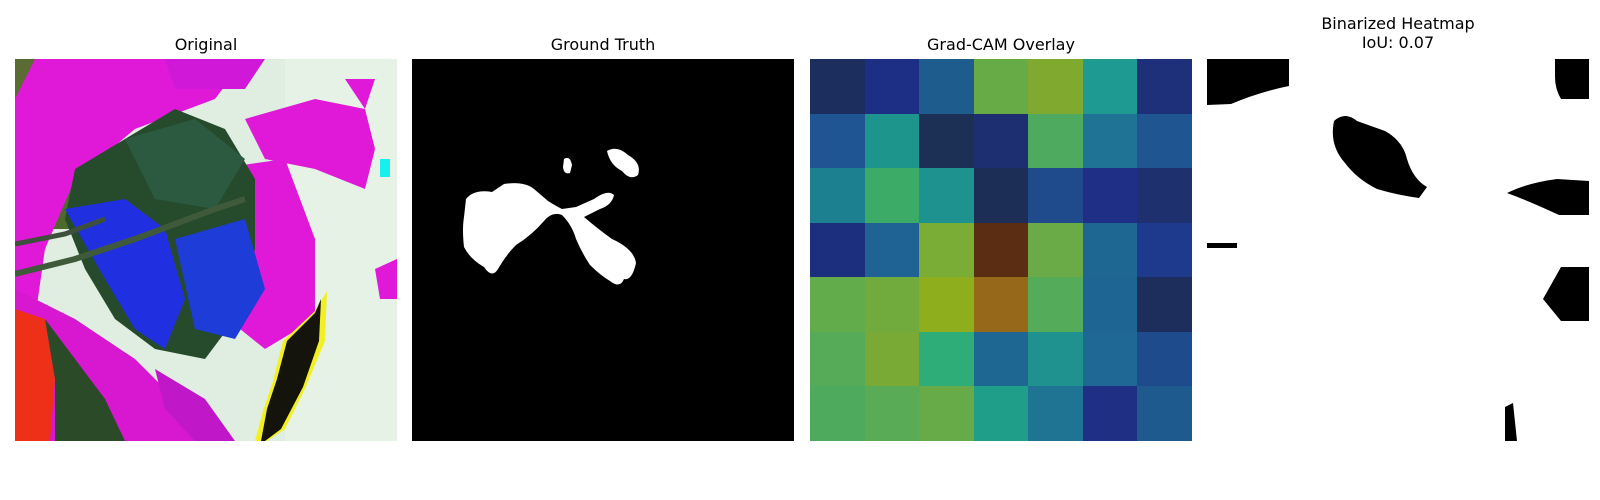 Image resolution: width=1600 pixels, height=500 pixels. Describe the element at coordinates (206, 44) in the screenshot. I see `panel-title-original: Original` at that location.